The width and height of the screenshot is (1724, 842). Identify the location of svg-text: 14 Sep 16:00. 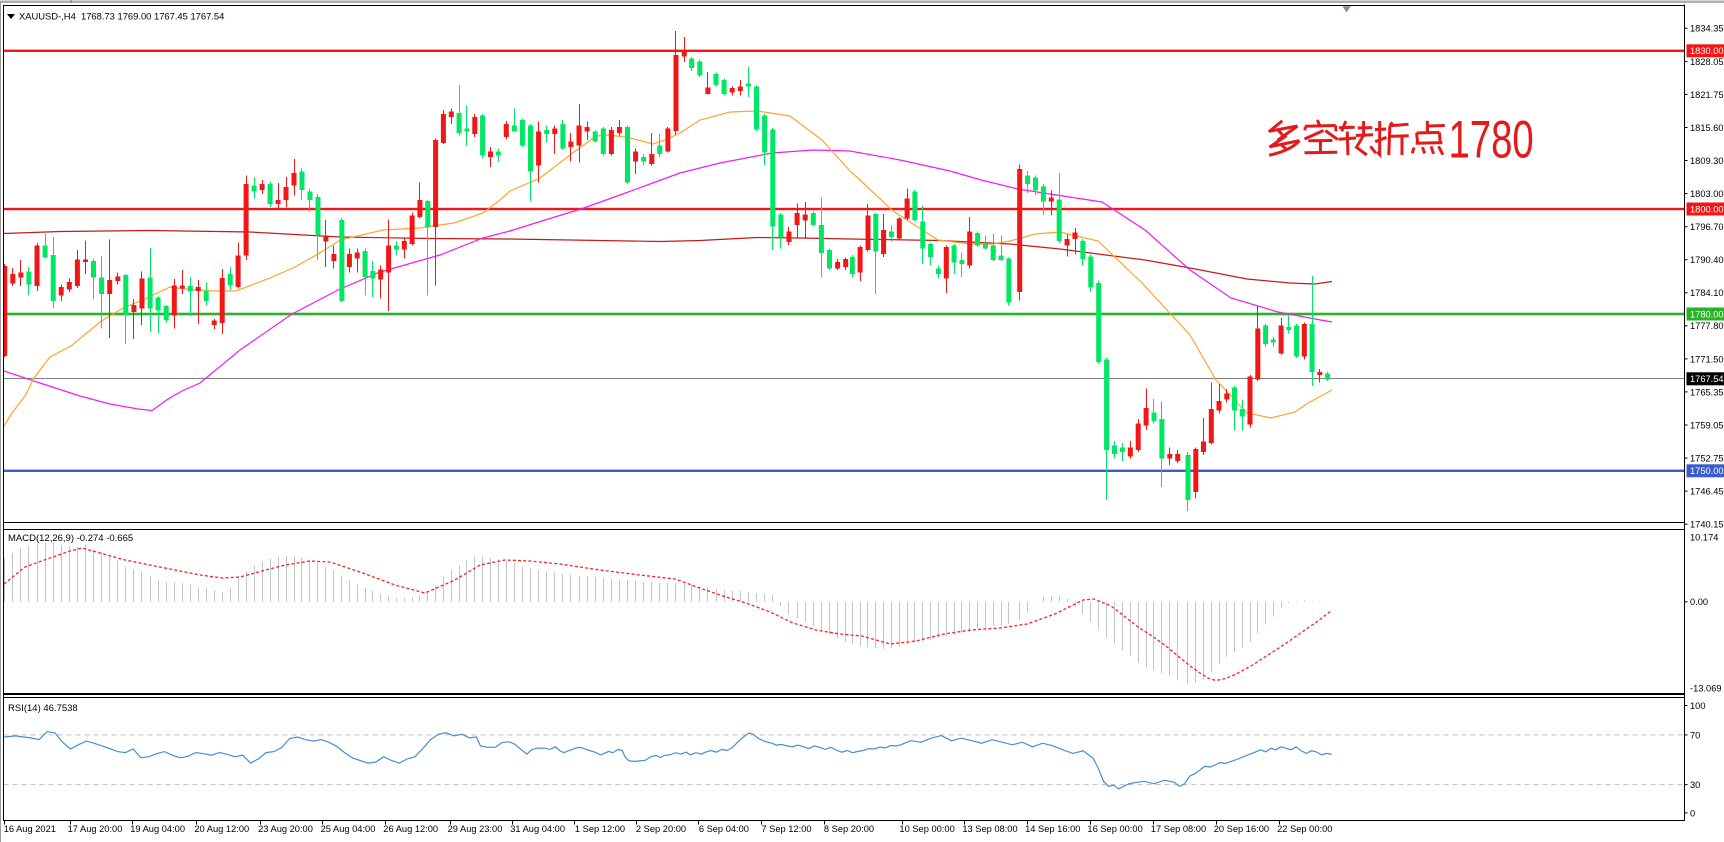
(1052, 829).